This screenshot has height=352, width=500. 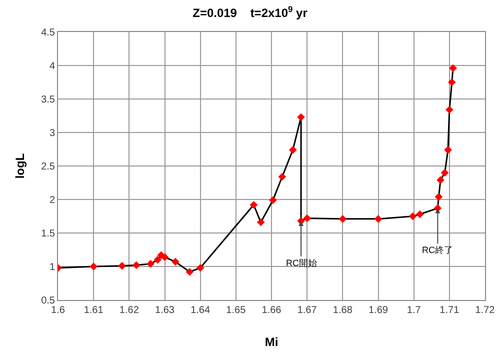 I want to click on y-tick-label: 1, so click(x=52, y=267).